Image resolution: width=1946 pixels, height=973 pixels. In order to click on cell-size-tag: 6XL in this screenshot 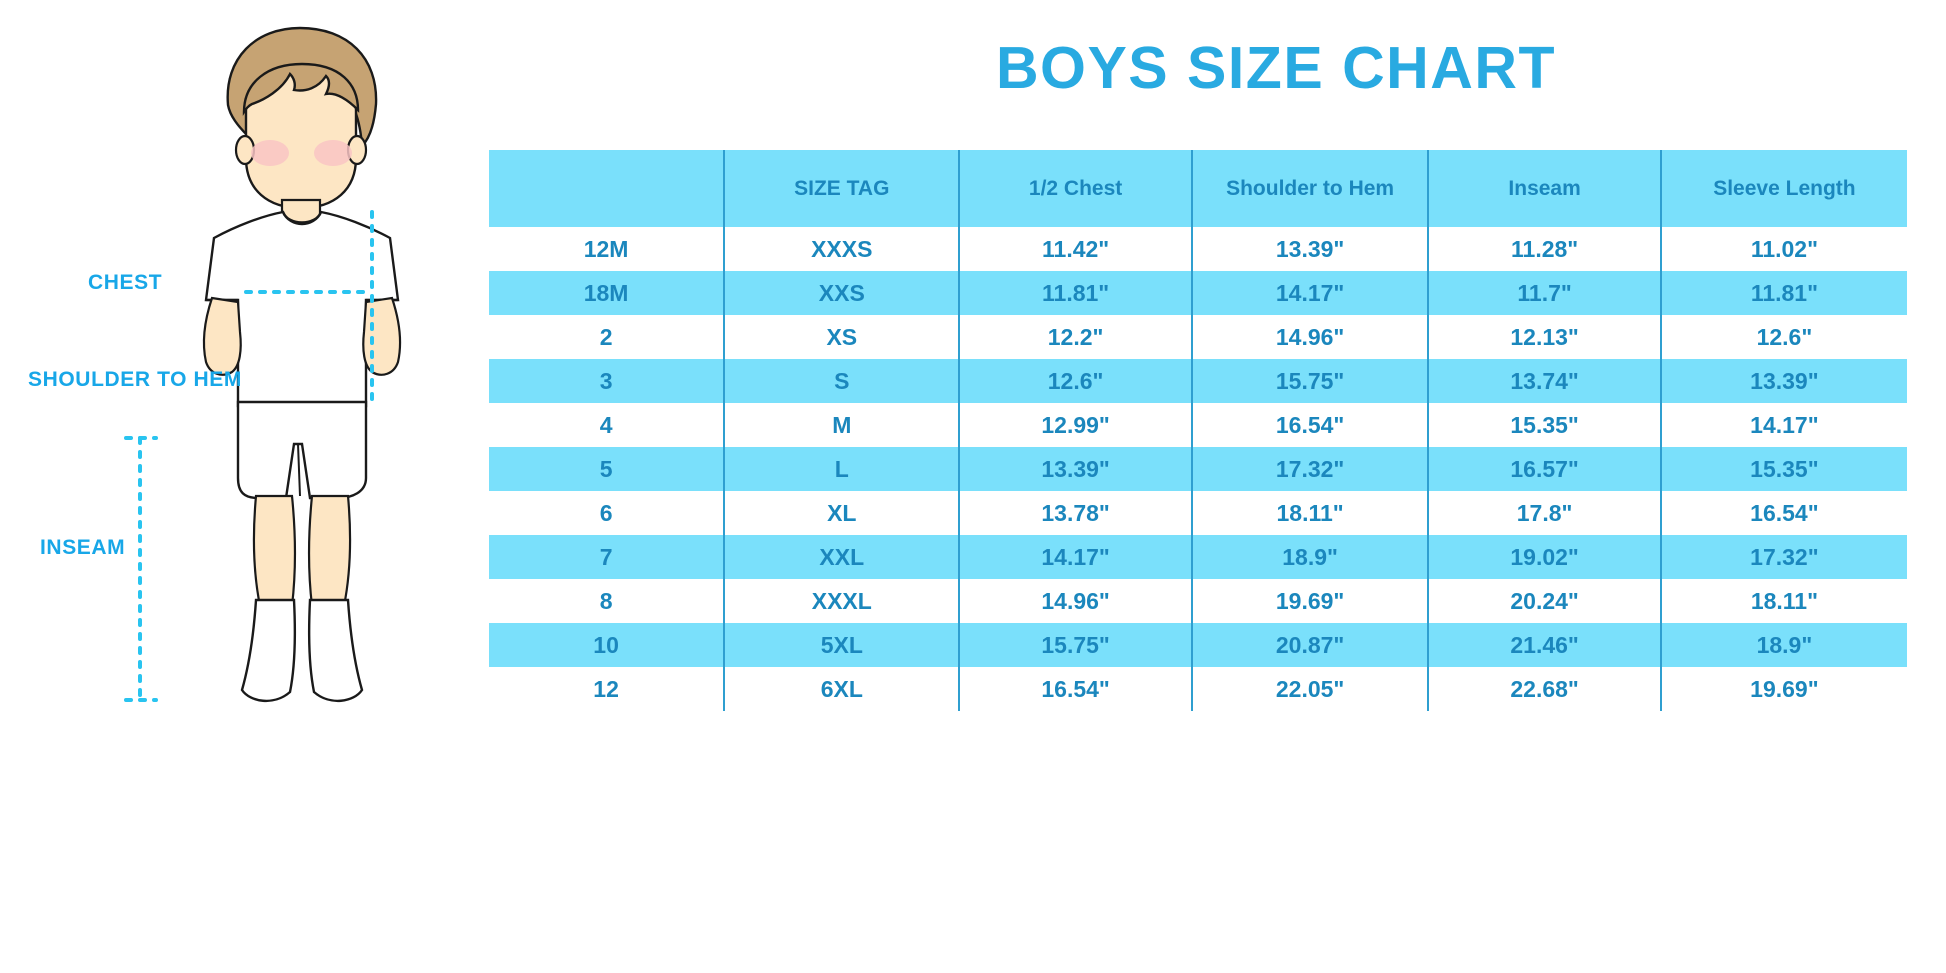, I will do `click(841, 689)`.